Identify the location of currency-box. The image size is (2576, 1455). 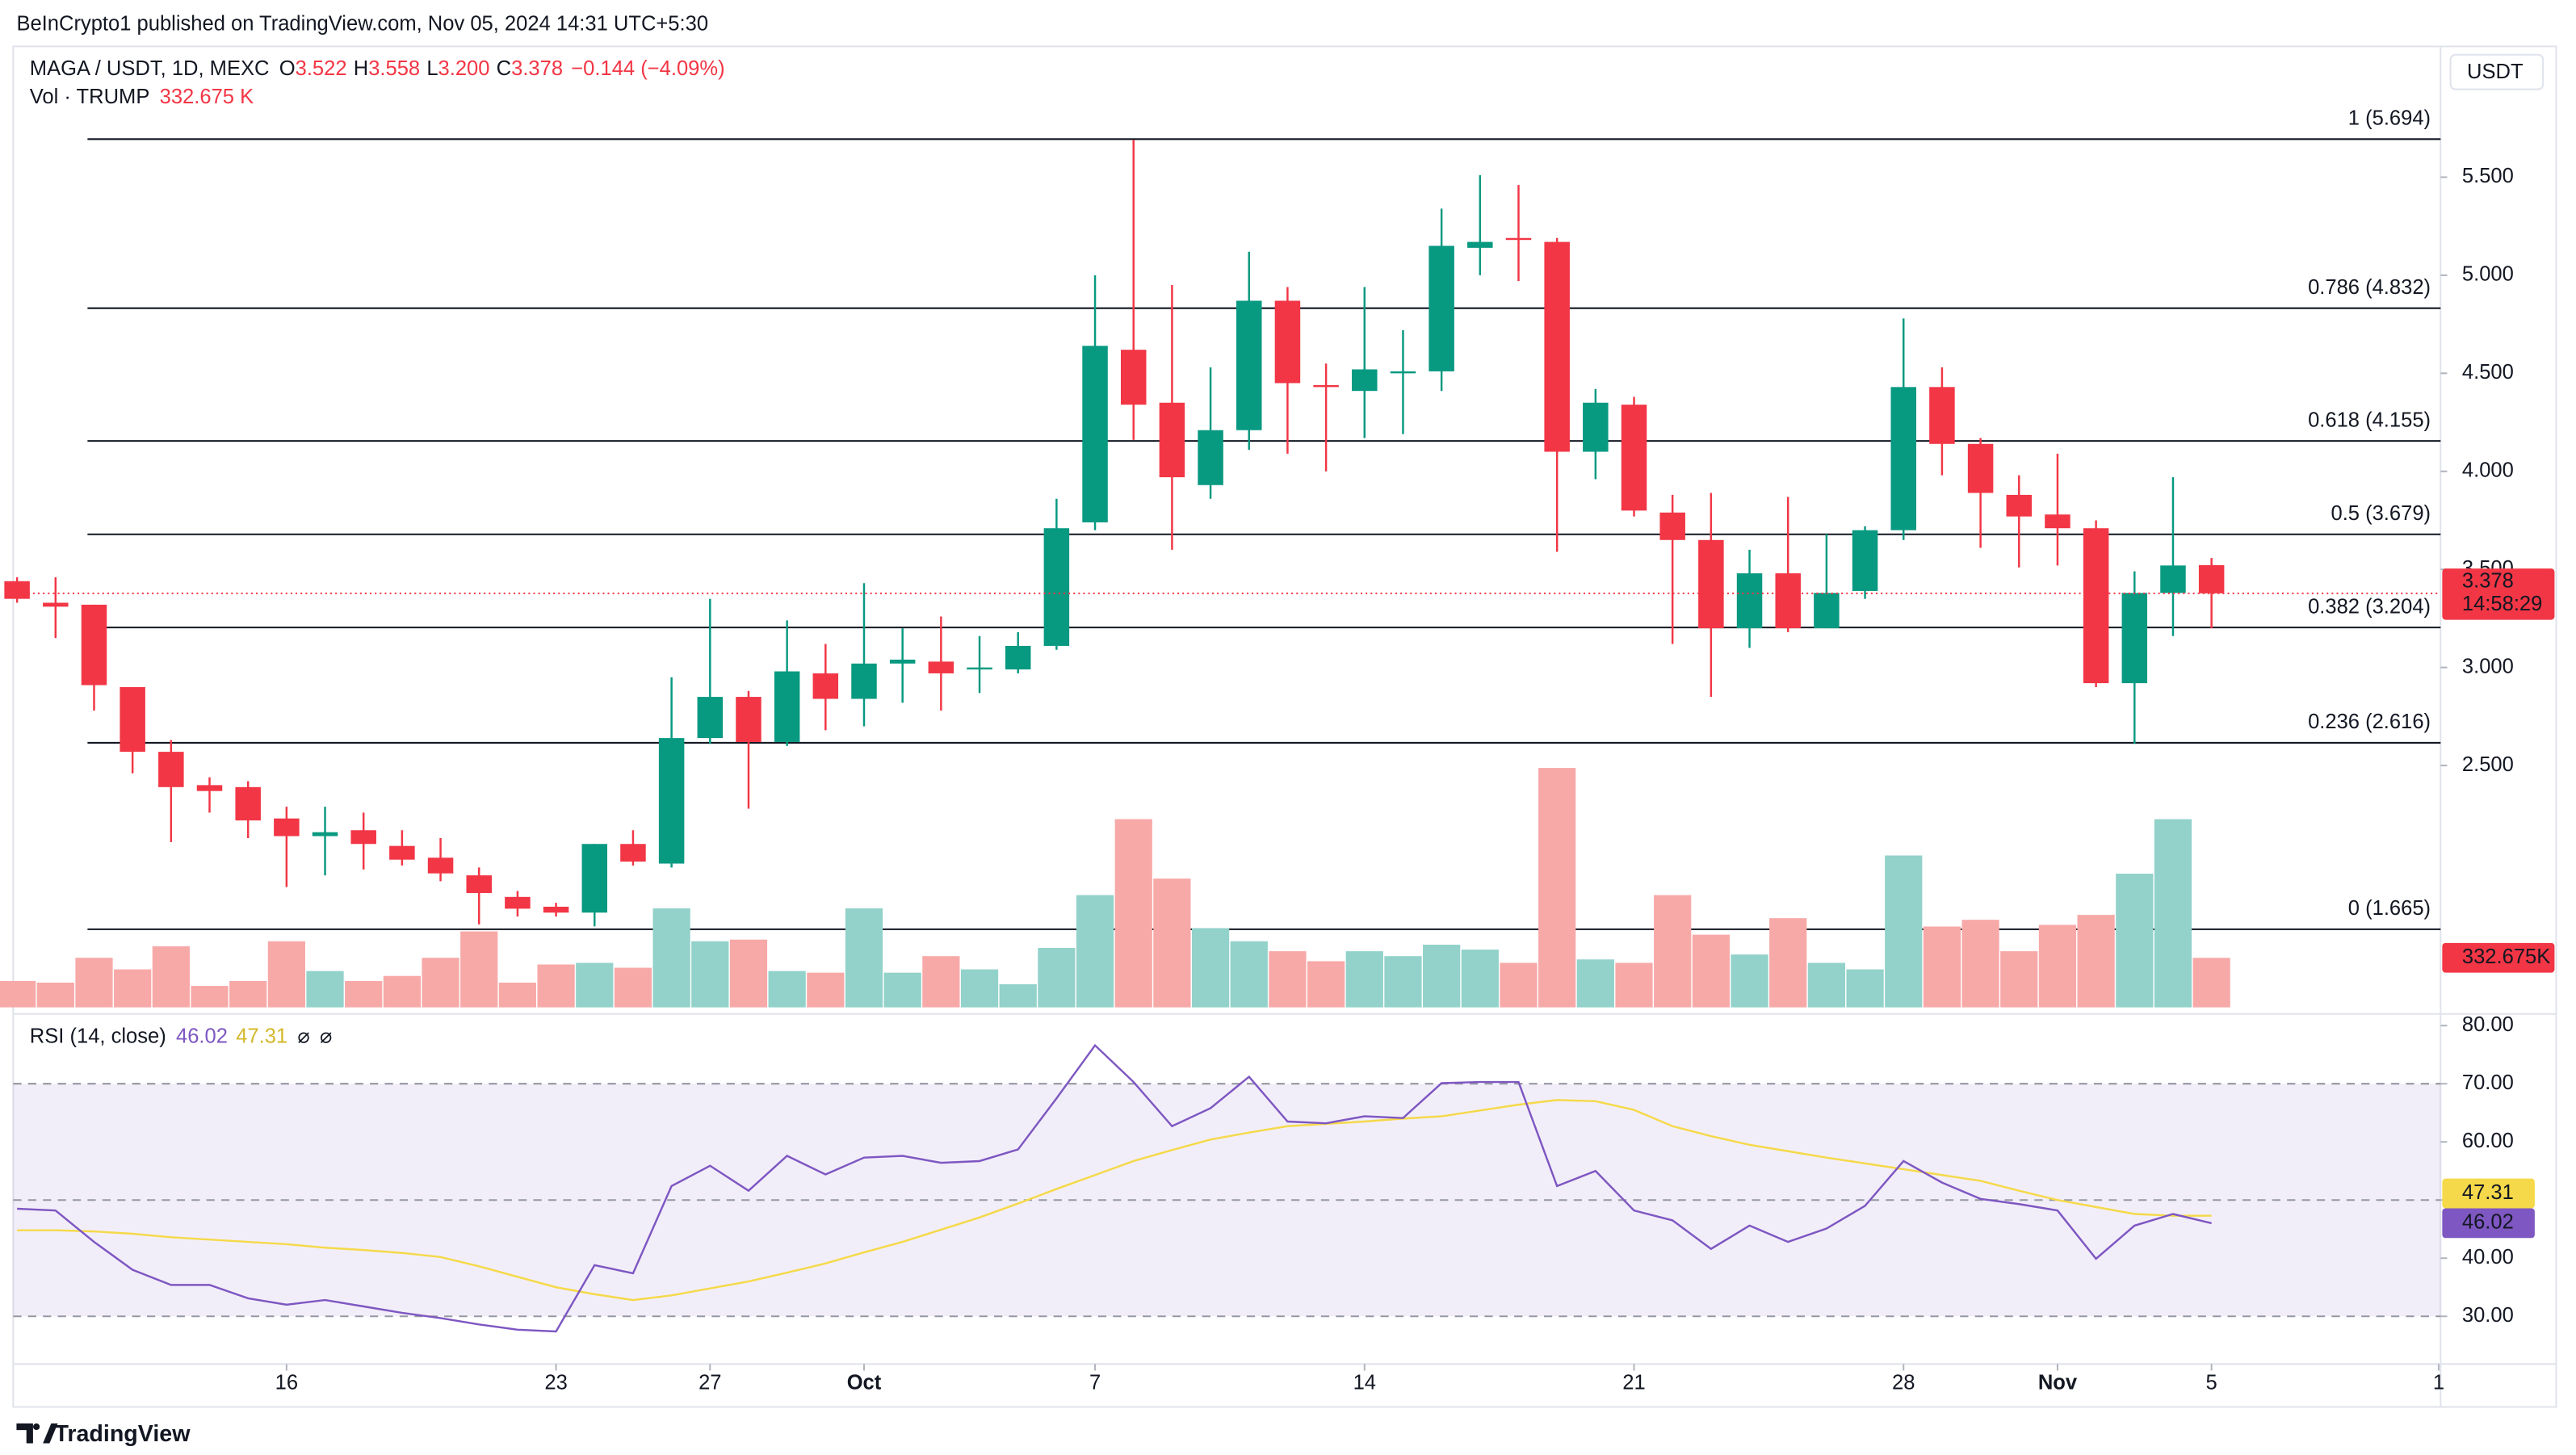
(2497, 71).